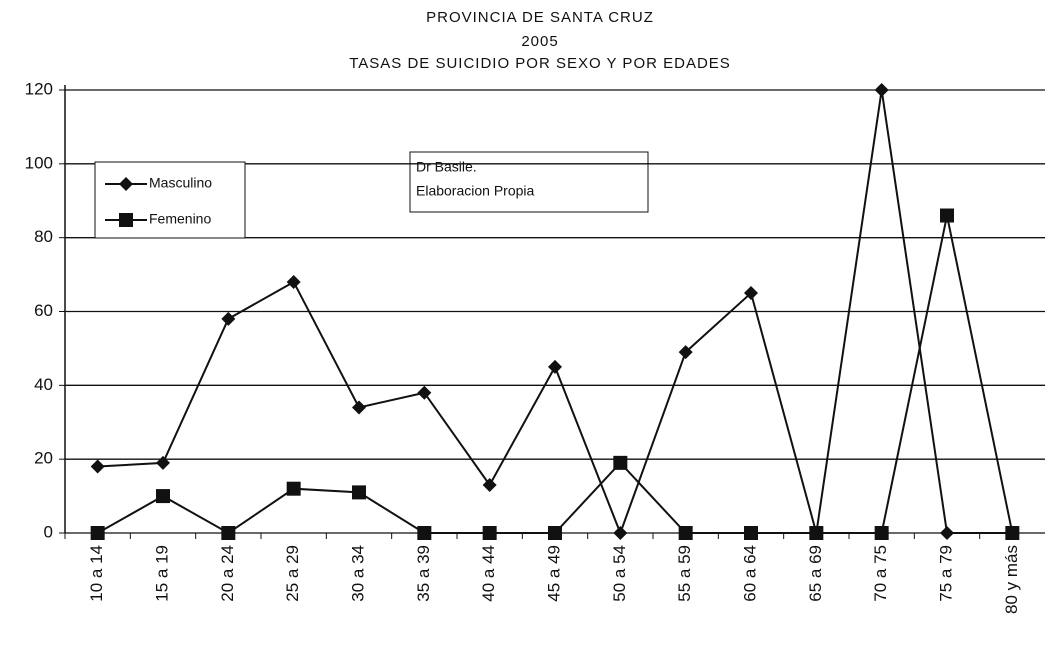  Describe the element at coordinates (43, 310) in the screenshot. I see `y-tick-label: 60` at that location.